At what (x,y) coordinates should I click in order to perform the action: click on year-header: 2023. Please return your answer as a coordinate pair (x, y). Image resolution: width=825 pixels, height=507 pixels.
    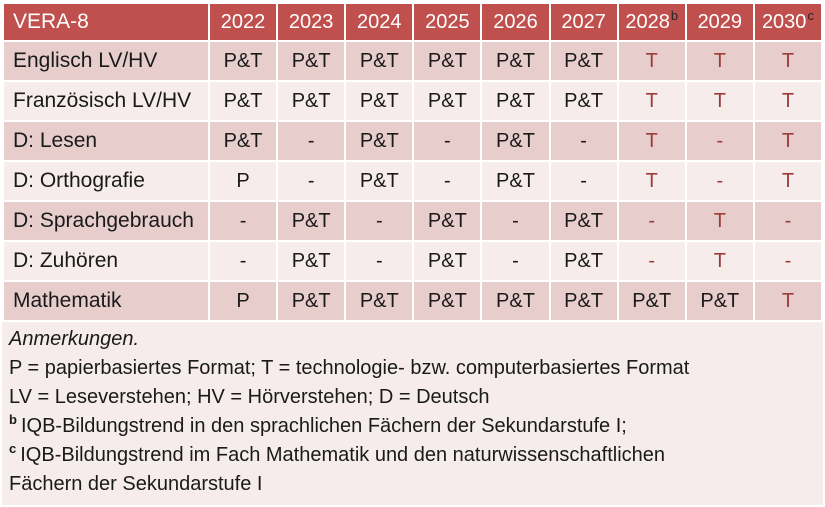
    Looking at the image, I should click on (311, 22).